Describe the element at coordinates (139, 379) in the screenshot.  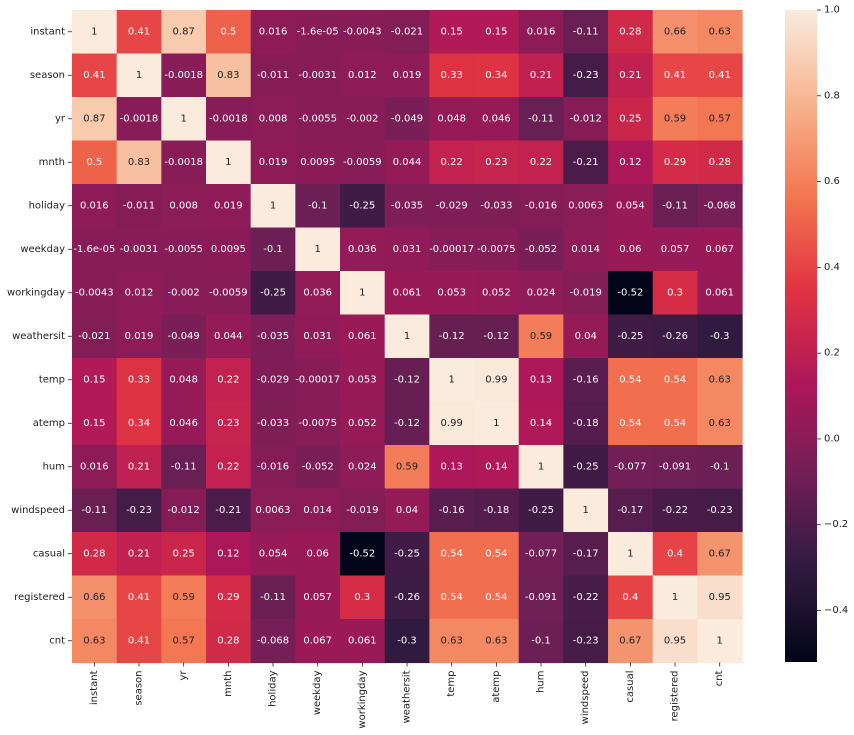
I see `cell-value-label: 0.33` at that location.